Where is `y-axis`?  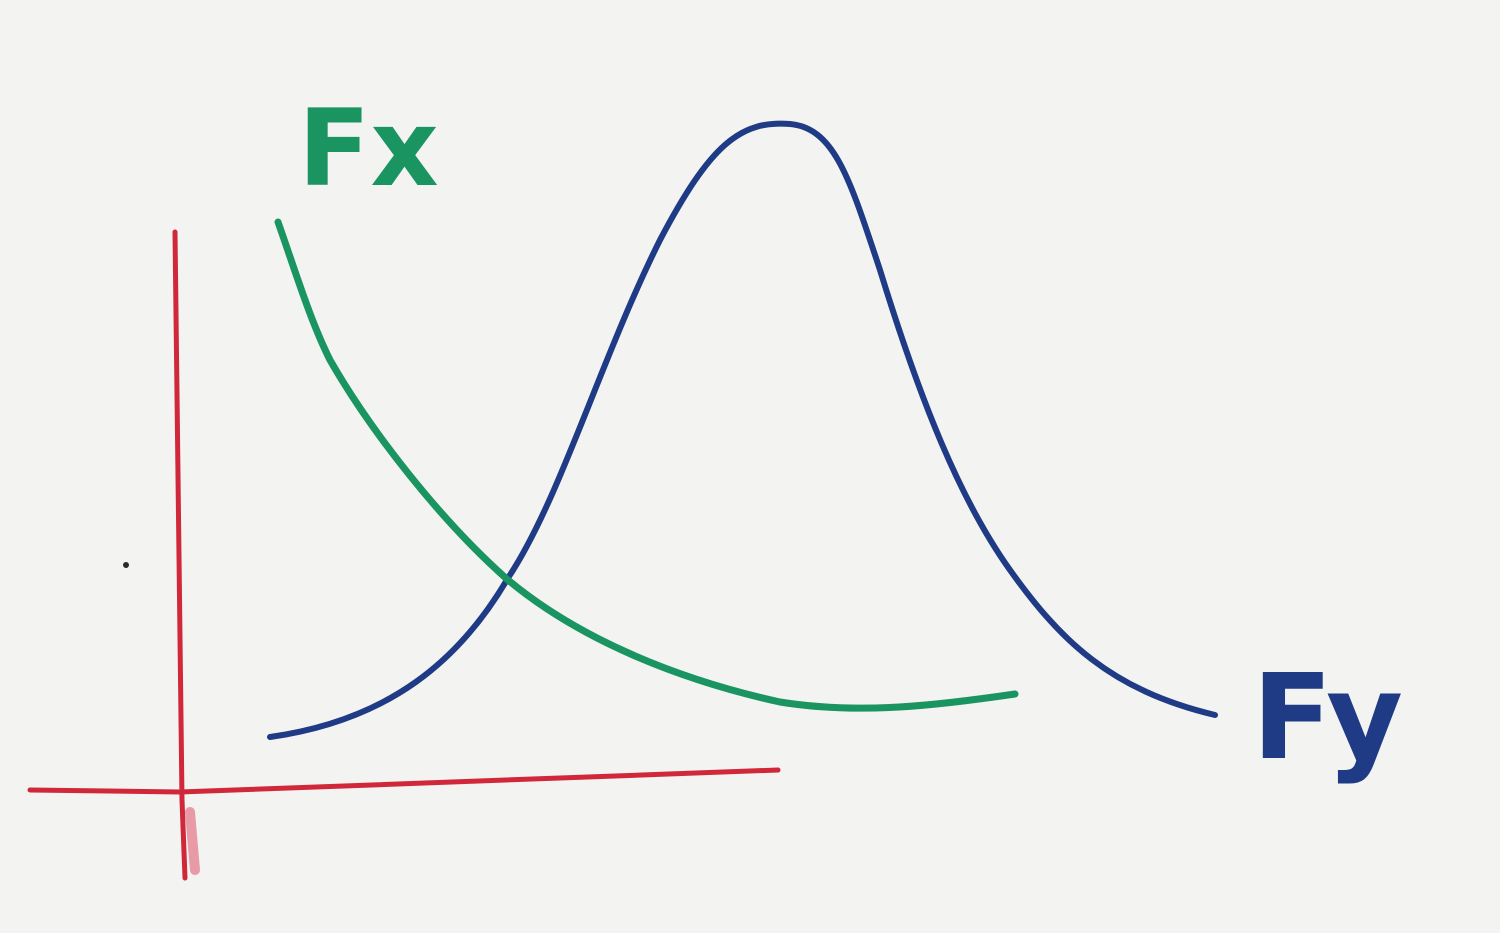
y-axis is located at coordinates (180, 555).